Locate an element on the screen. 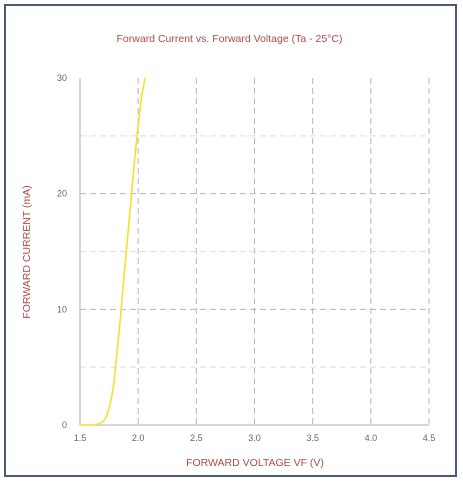 The width and height of the screenshot is (463, 483). x-tick-label: 3.5 is located at coordinates (312, 438).